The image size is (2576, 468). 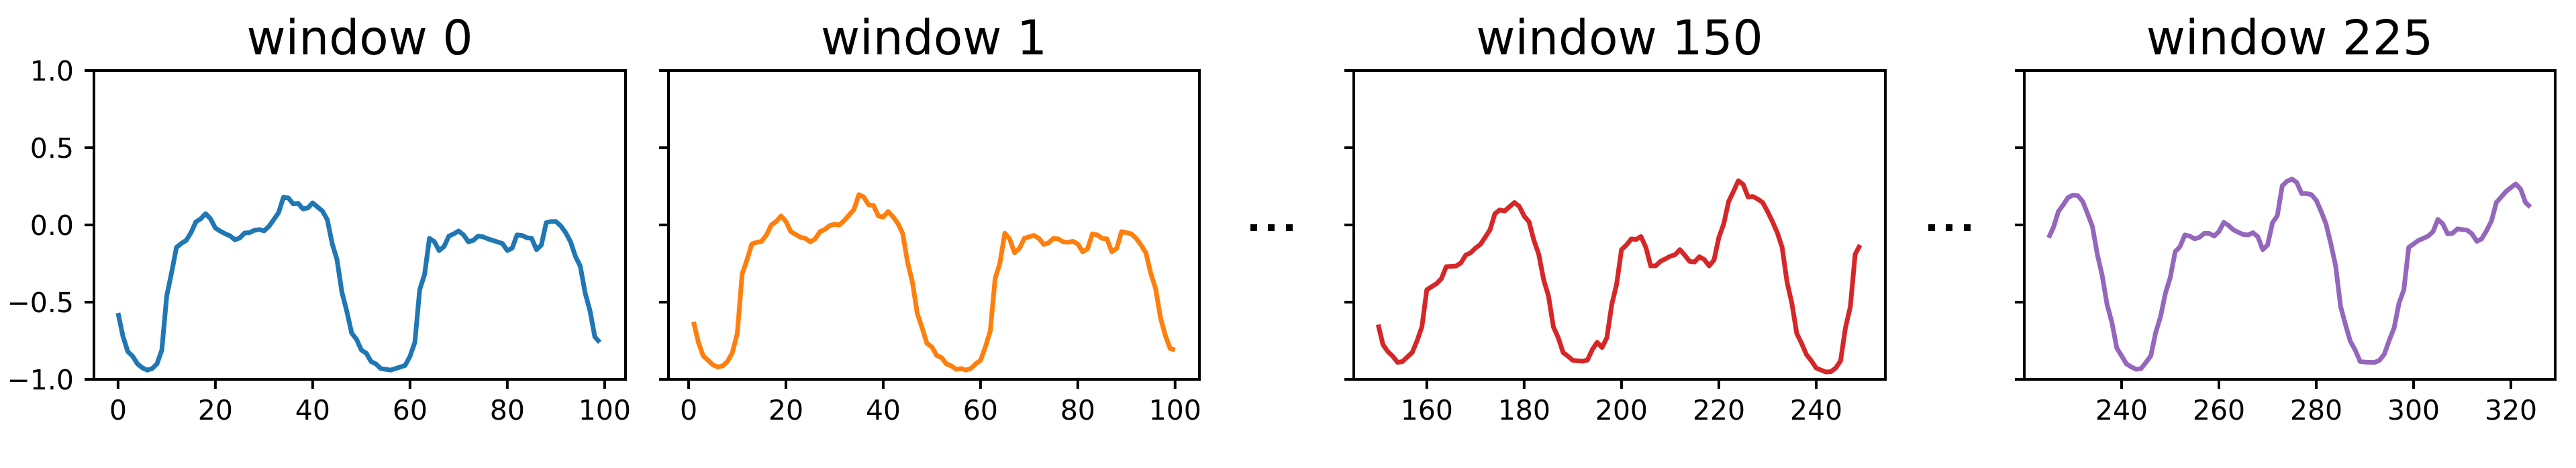 What do you see at coordinates (52, 225) in the screenshot?
I see `y-tick-label: 0.0` at bounding box center [52, 225].